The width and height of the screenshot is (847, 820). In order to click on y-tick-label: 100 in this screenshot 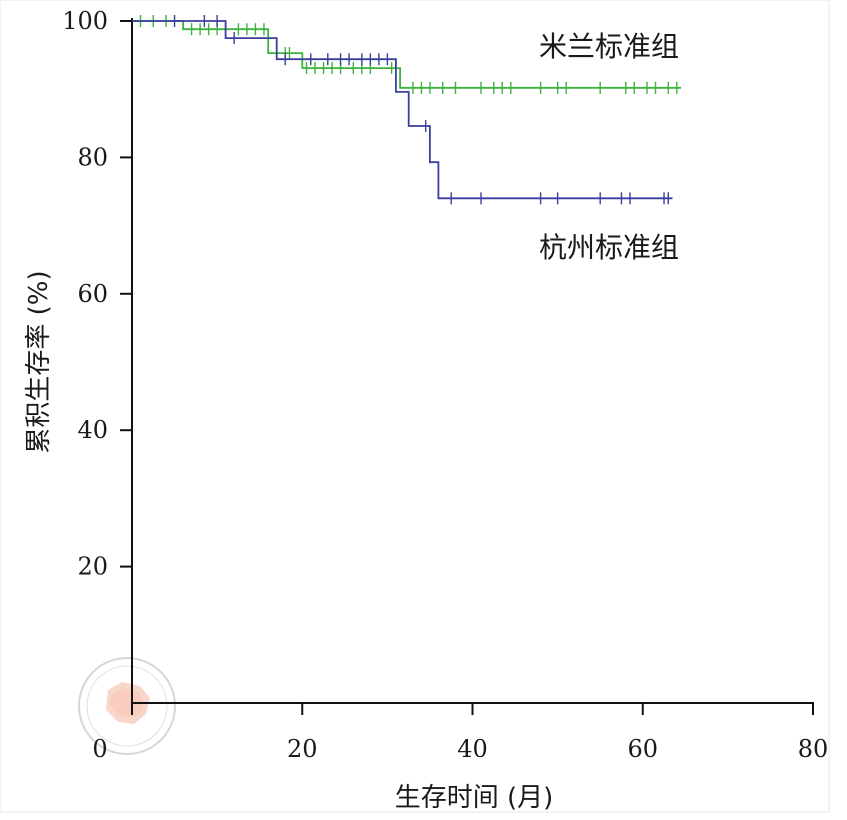, I will do `click(85, 21)`.